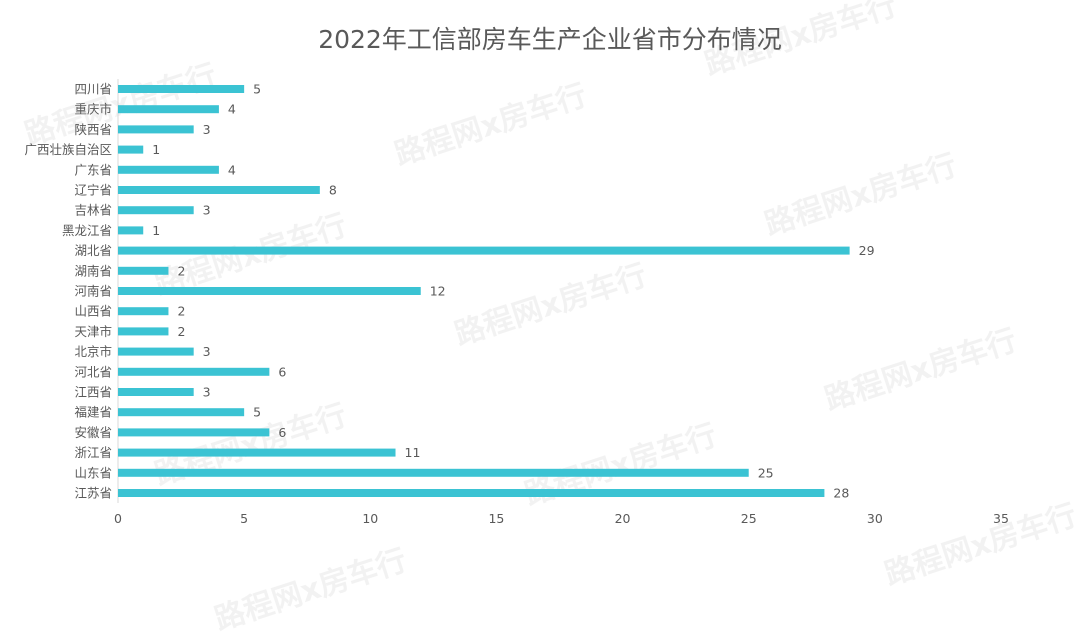 This screenshot has height=639, width=1080. I want to click on category-label: 吉林省, so click(93, 210).